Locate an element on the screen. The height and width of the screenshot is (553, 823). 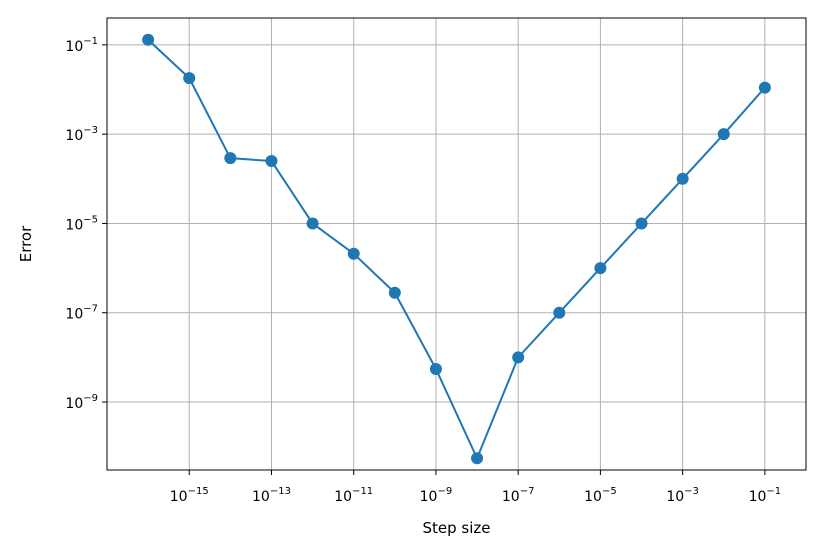
y-tick-label: 10⁻³ is located at coordinates (81, 134).